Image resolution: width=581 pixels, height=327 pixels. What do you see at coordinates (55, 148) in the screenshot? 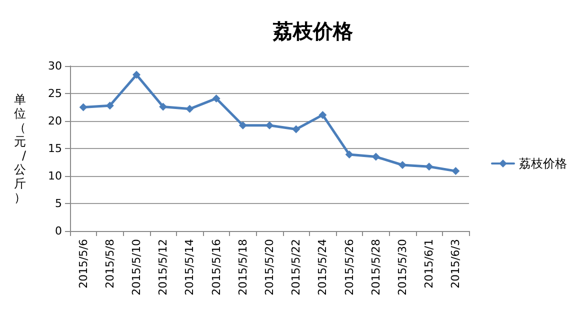
I see `y-tick-label: 15` at bounding box center [55, 148].